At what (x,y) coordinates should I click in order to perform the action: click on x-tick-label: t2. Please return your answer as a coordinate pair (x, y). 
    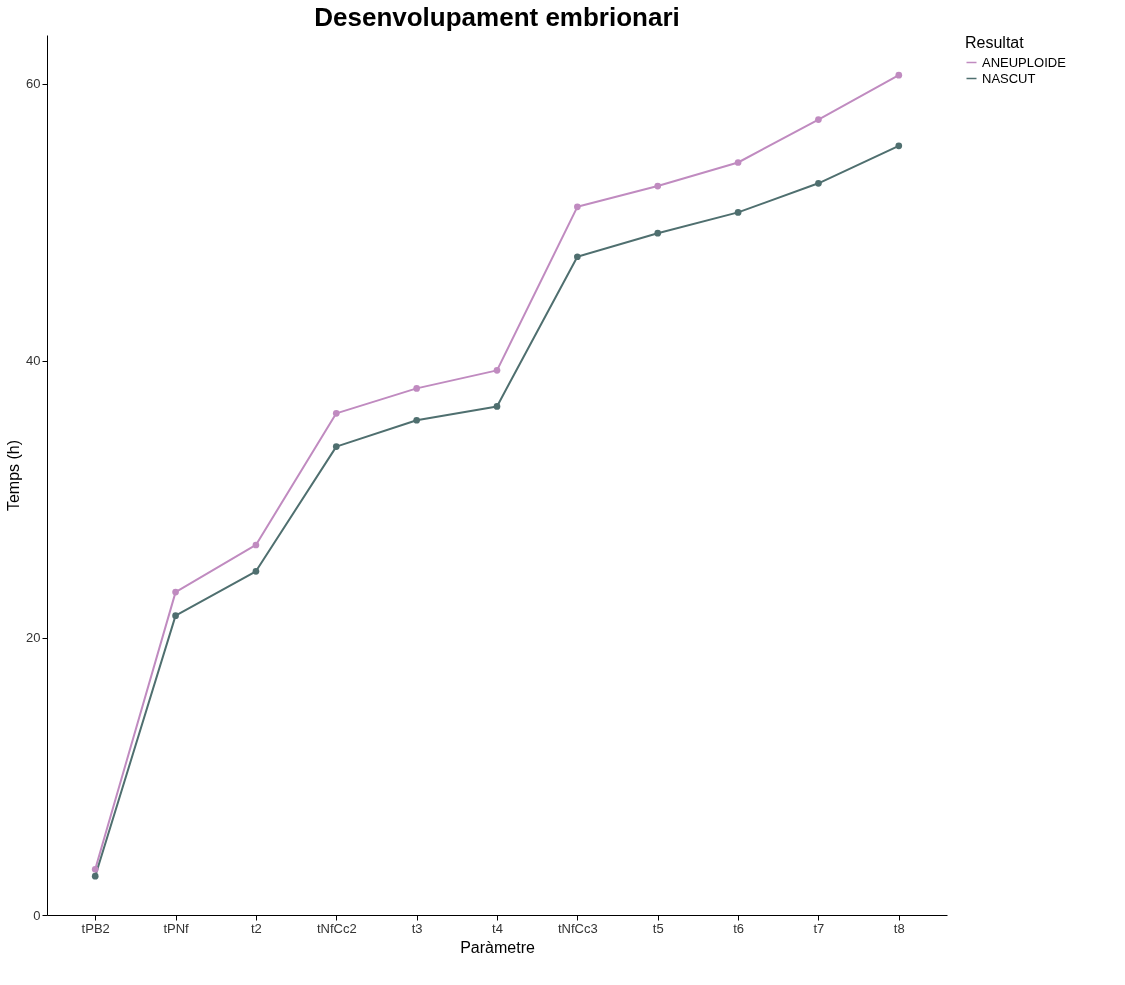
    Looking at the image, I should click on (256, 928).